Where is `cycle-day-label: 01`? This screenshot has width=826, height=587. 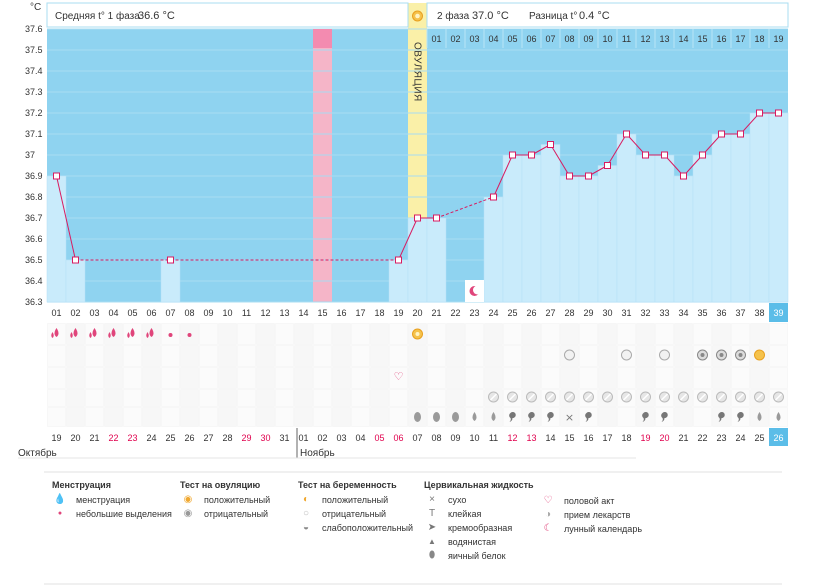 cycle-day-label: 01 is located at coordinates (56, 313).